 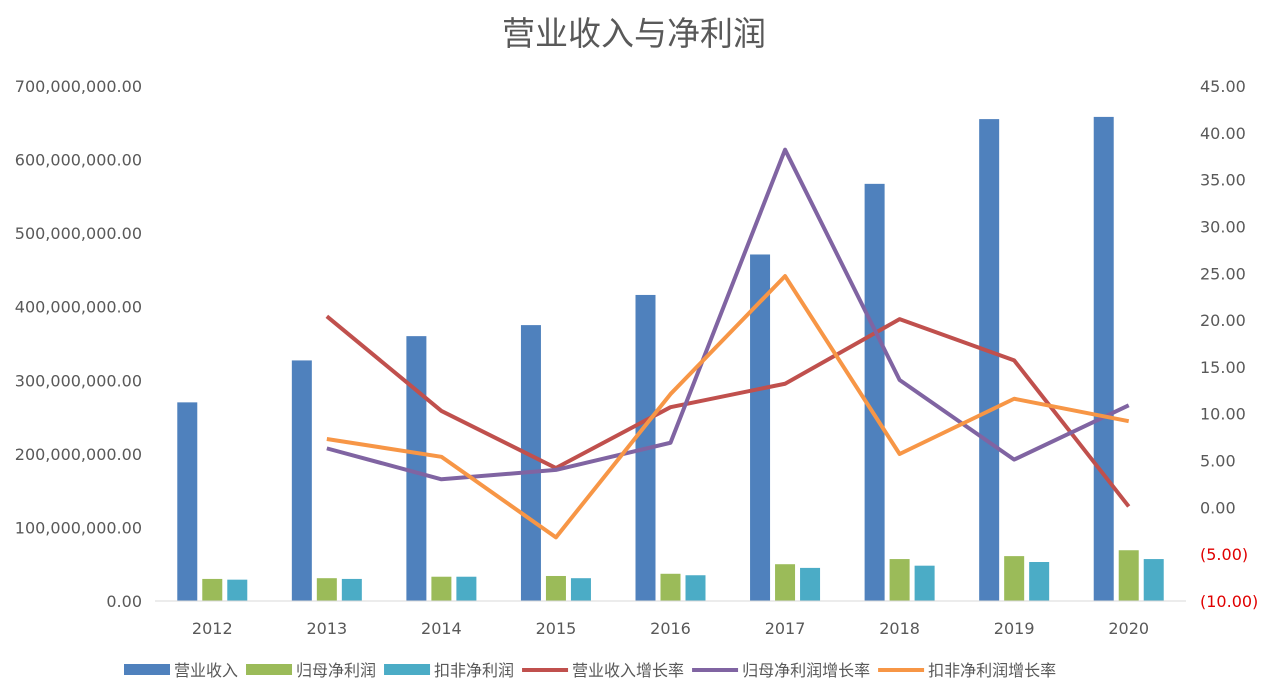 What do you see at coordinates (1223, 86) in the screenshot?
I see `right-axis-tick-label: 45.00` at bounding box center [1223, 86].